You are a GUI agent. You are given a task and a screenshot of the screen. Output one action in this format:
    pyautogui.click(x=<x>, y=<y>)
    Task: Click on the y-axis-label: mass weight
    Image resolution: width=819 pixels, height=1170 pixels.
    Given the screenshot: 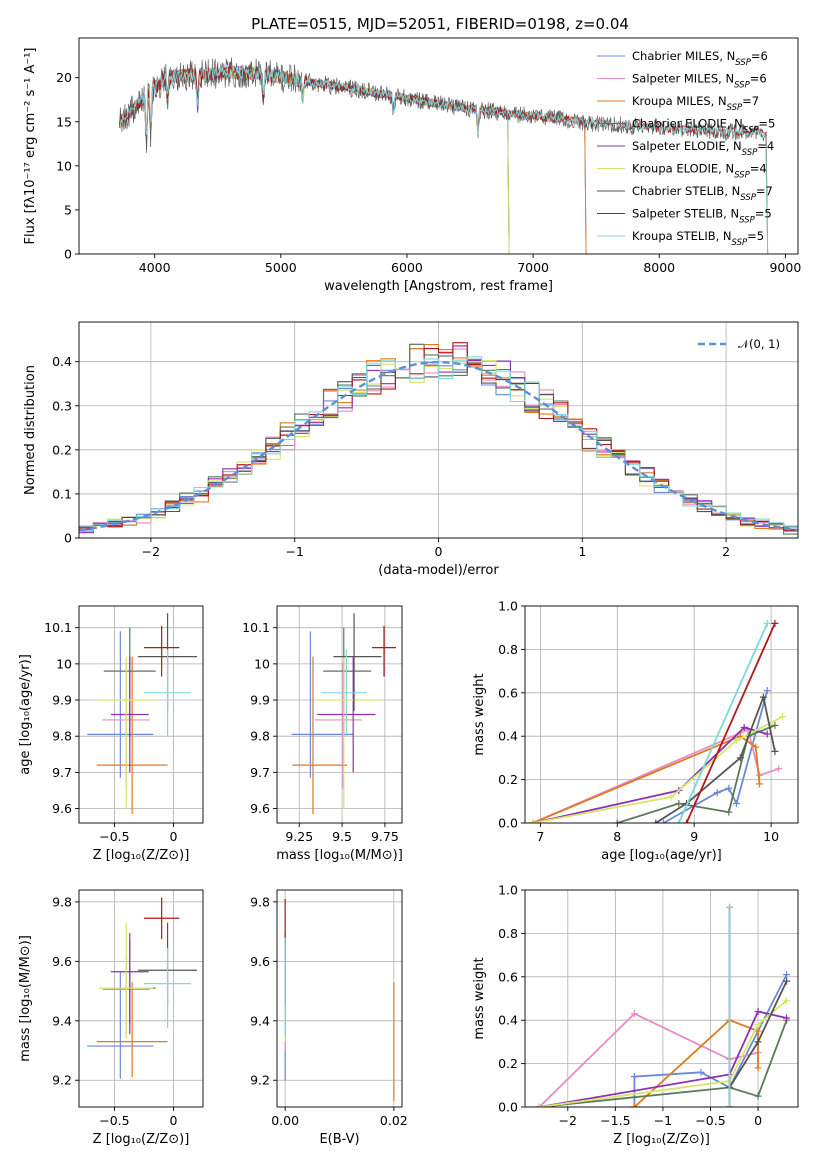 What is the action you would take?
    pyautogui.click(x=479, y=998)
    